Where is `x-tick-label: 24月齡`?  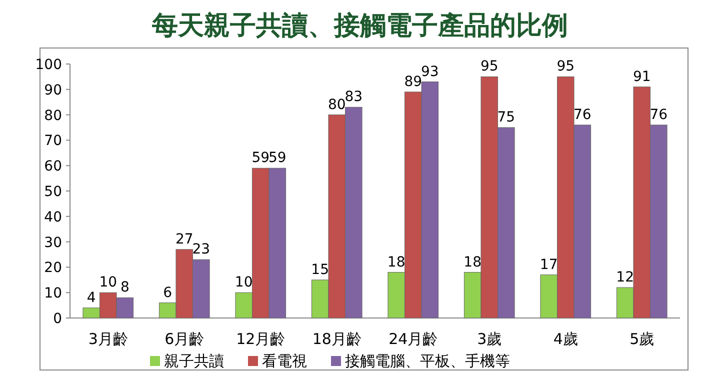 x-tick-label: 24月齡 is located at coordinates (413, 339).